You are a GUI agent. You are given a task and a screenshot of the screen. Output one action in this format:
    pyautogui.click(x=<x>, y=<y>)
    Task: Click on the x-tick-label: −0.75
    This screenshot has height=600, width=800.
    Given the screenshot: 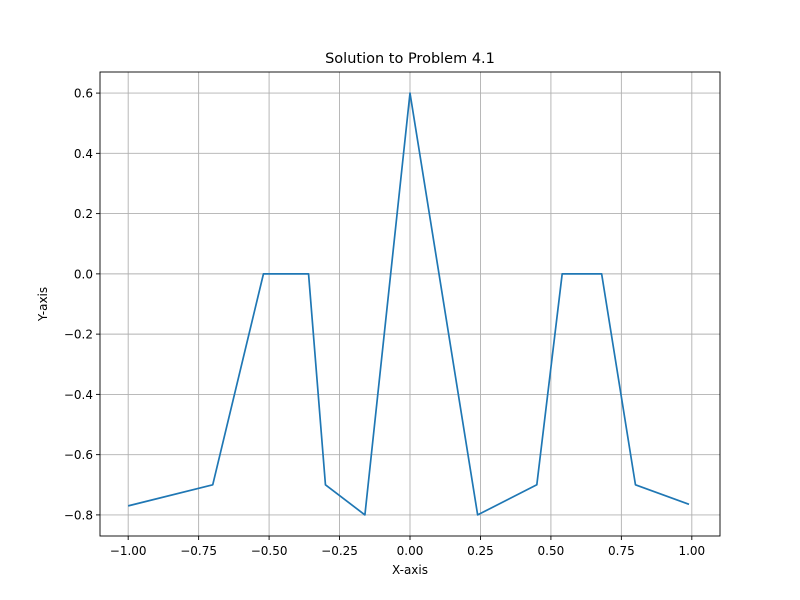 What is the action you would take?
    pyautogui.click(x=198, y=551)
    